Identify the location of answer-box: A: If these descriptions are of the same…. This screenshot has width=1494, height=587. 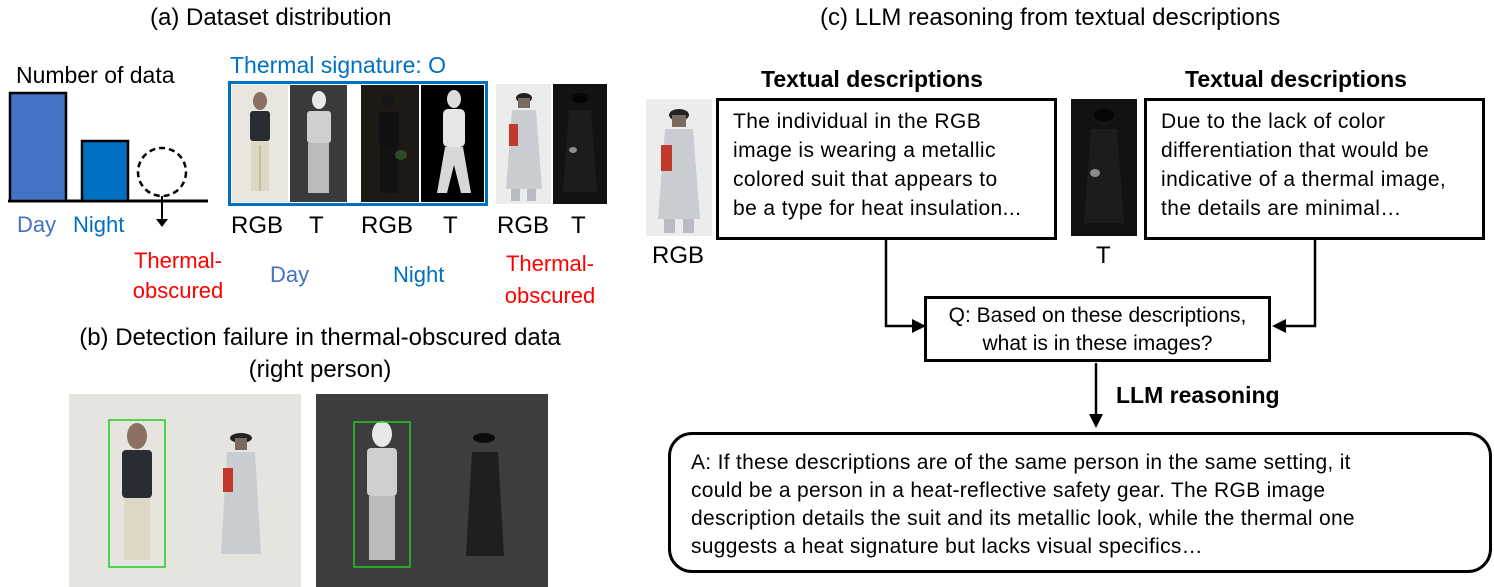
(1080, 502).